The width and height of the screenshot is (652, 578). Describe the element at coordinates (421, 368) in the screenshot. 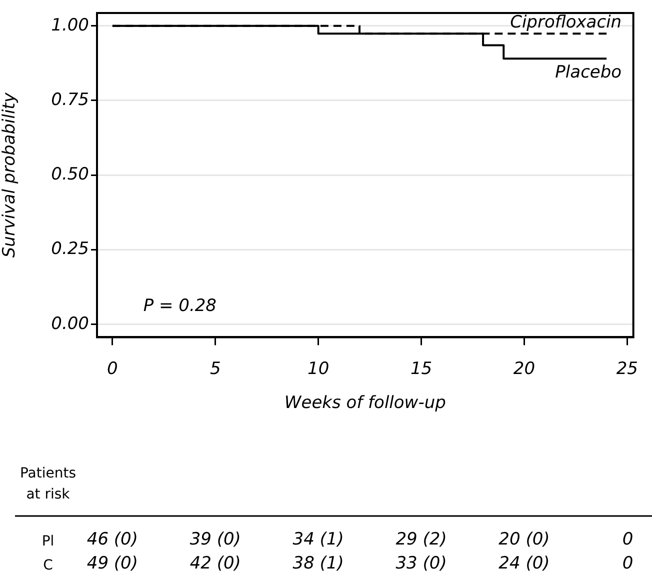

I see `x-tick-label: 15` at that location.